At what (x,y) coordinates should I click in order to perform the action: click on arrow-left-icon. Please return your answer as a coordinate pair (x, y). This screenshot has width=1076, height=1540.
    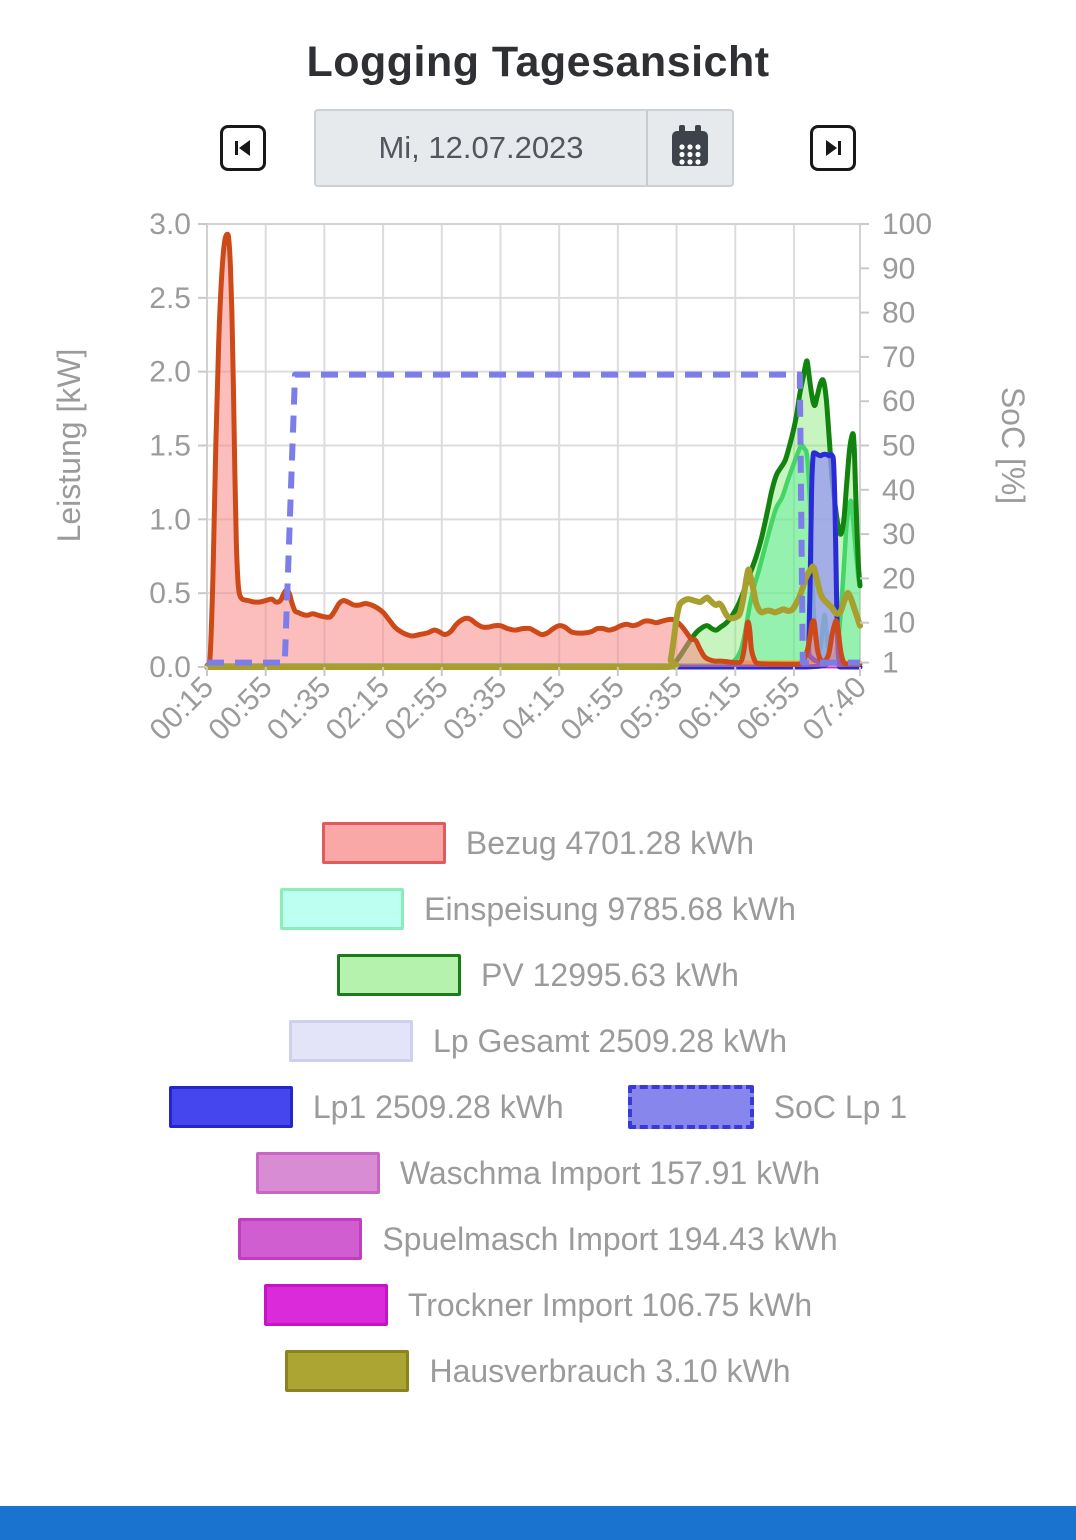
    Looking at the image, I should click on (243, 148).